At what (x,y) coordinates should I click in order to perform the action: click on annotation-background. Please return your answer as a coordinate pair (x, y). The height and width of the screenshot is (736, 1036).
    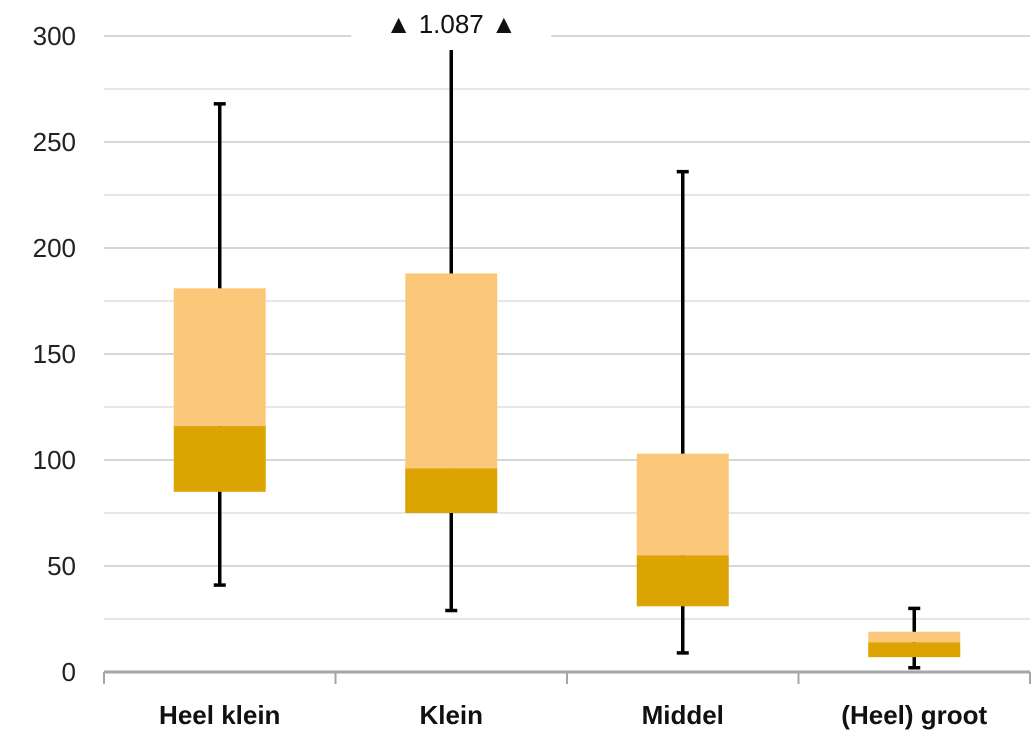
    Looking at the image, I should click on (451, 24).